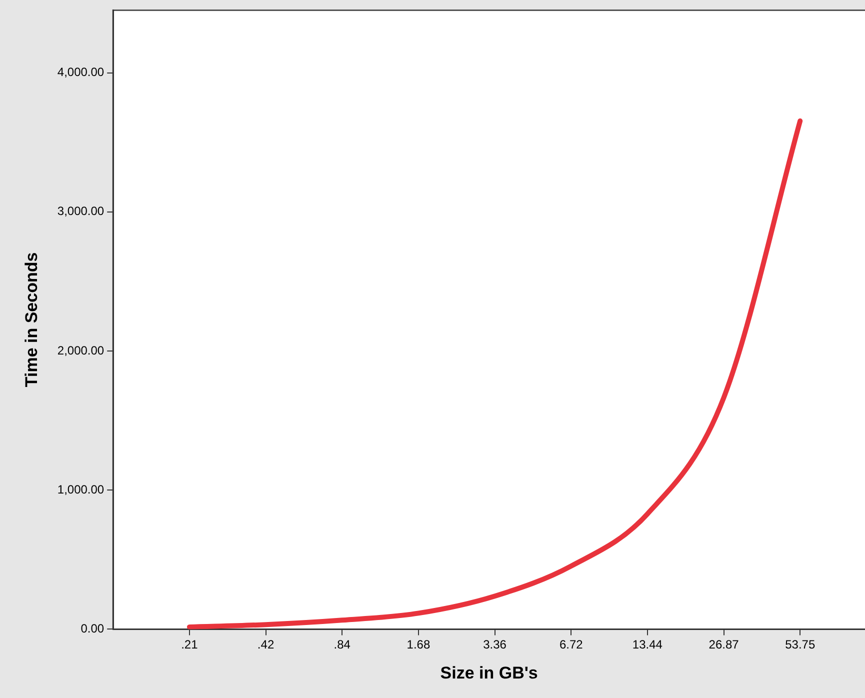 The height and width of the screenshot is (698, 865). I want to click on x-tick-label: .21, so click(189, 645).